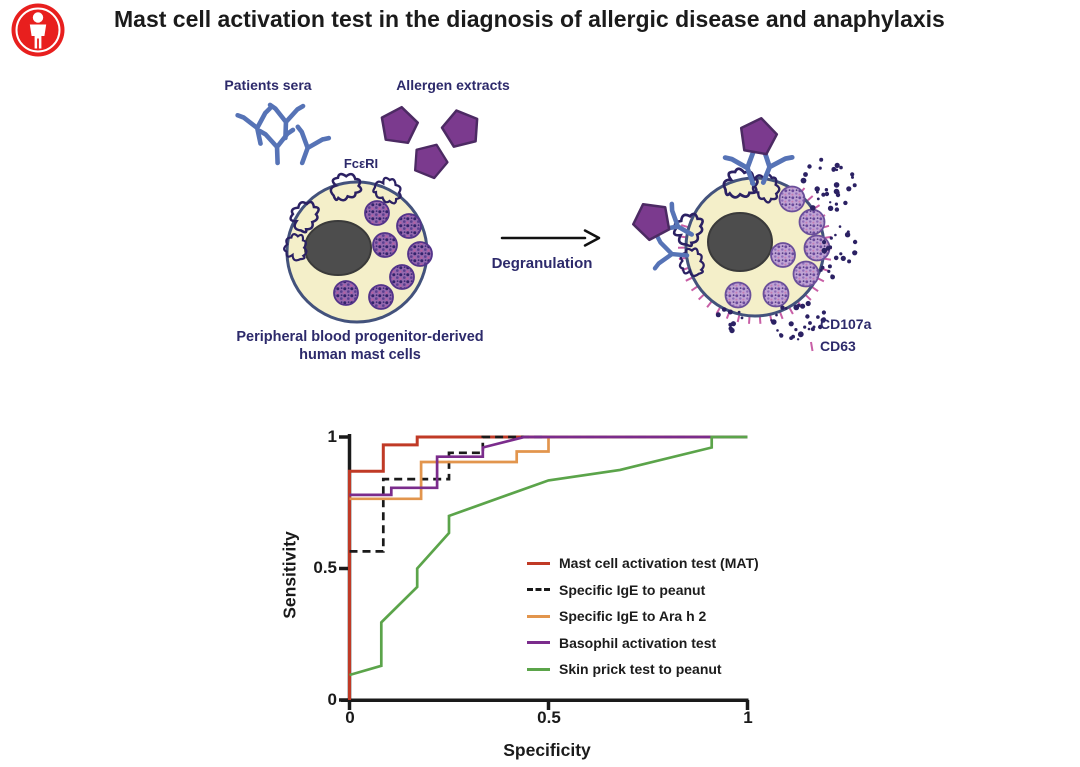 The height and width of the screenshot is (767, 1080). I want to click on cell-caption-line2: human mast cells, so click(360, 355).